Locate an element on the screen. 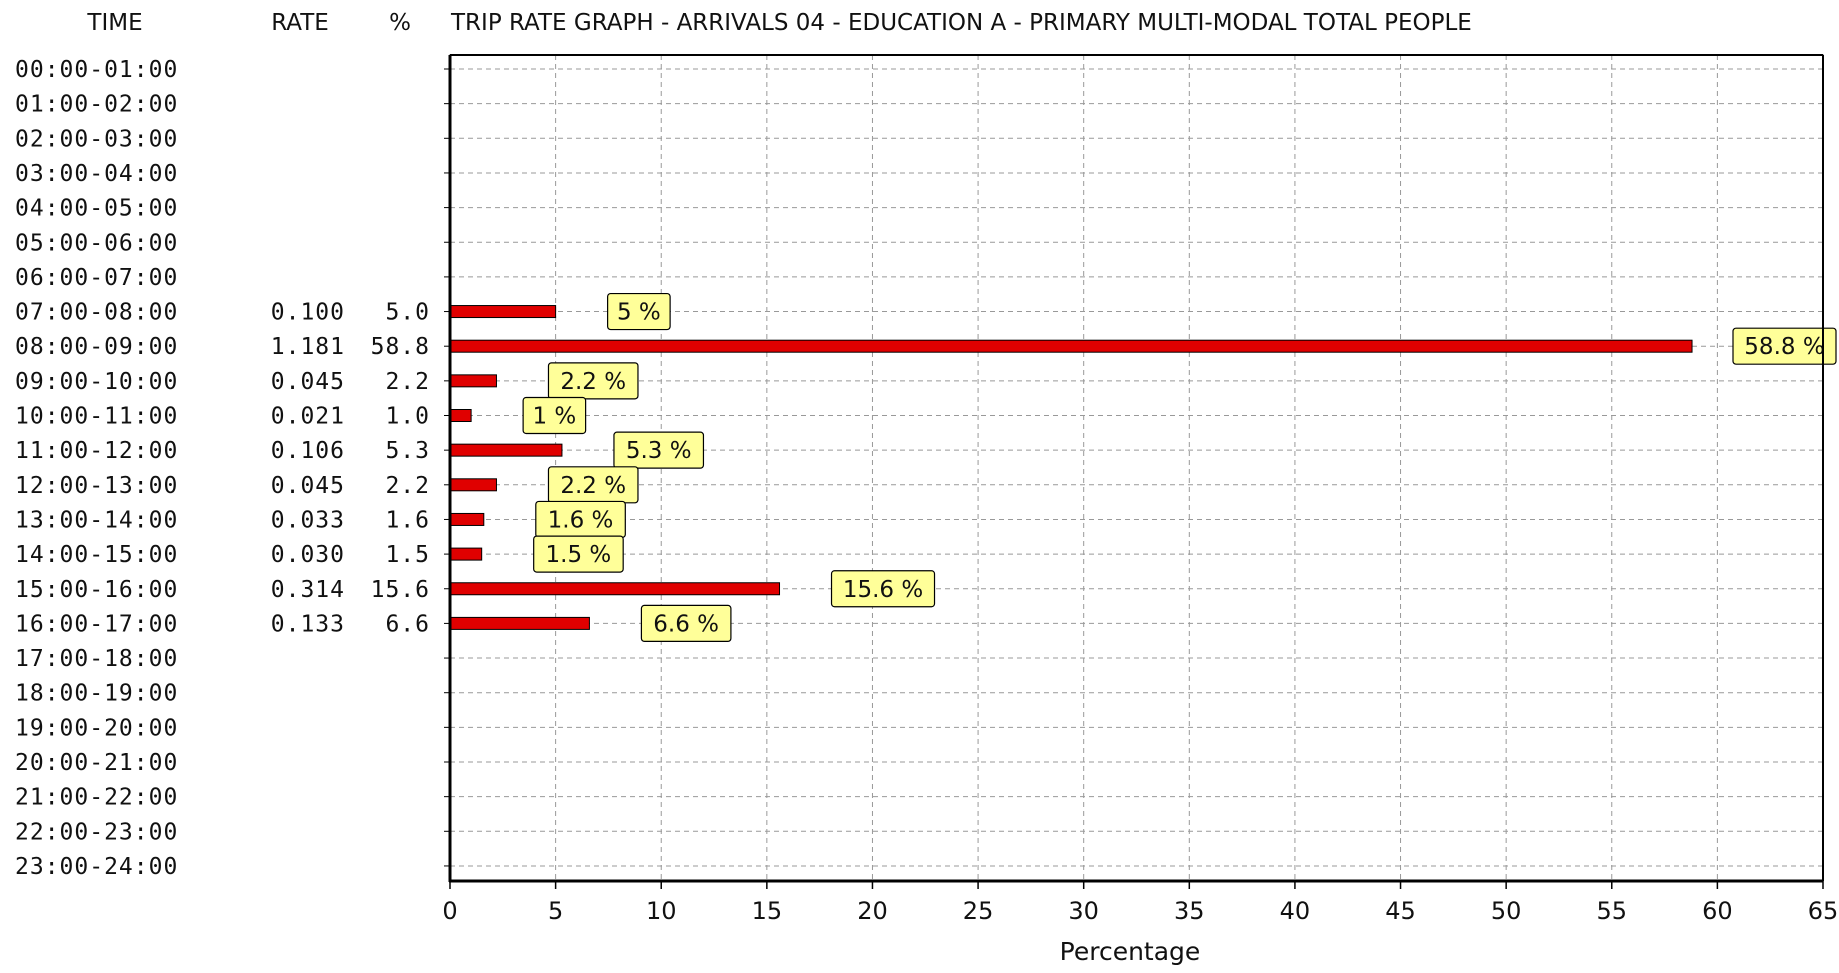 The image size is (1839, 973). x-axis-title: Percentage is located at coordinates (1130, 951).